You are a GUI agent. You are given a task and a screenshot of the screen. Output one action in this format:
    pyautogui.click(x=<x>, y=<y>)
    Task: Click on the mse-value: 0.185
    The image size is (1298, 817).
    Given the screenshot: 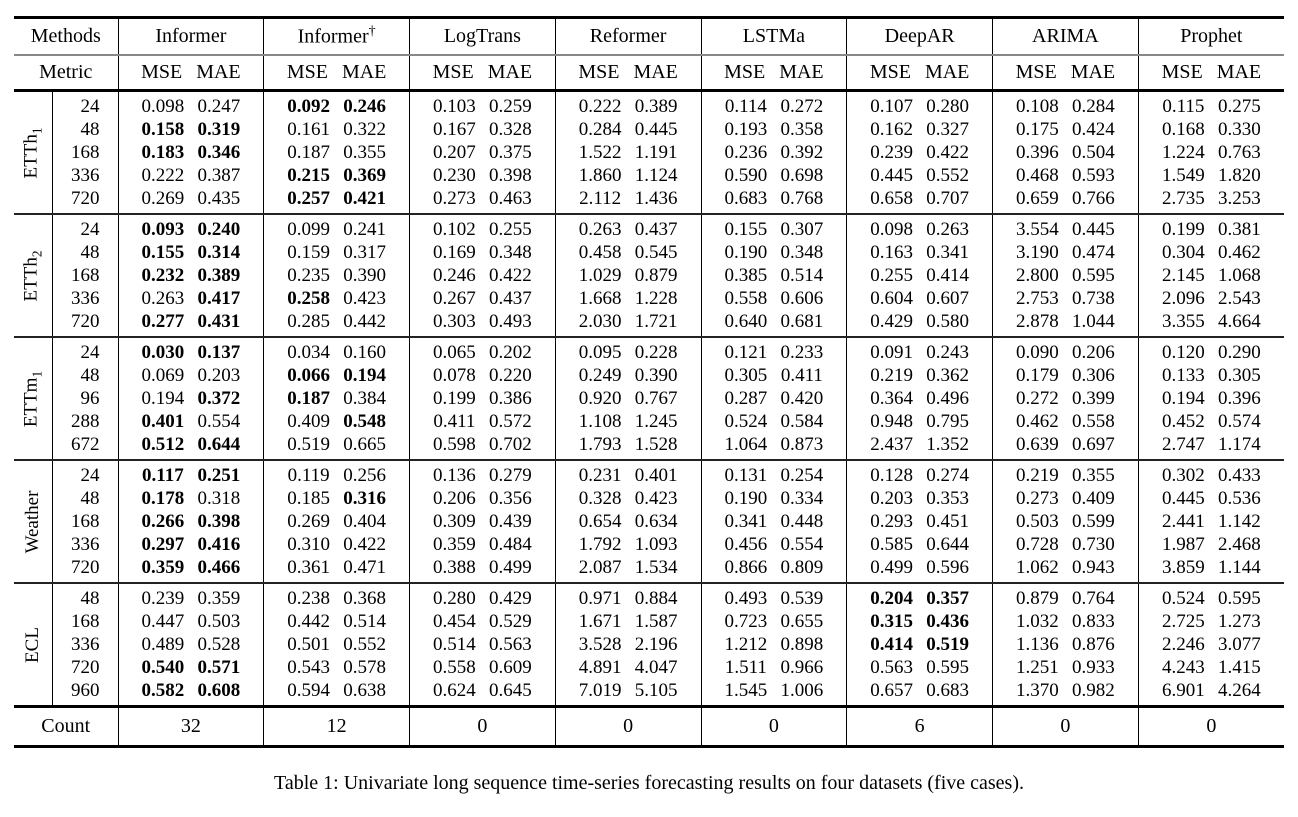 What is the action you would take?
    pyautogui.click(x=308, y=498)
    